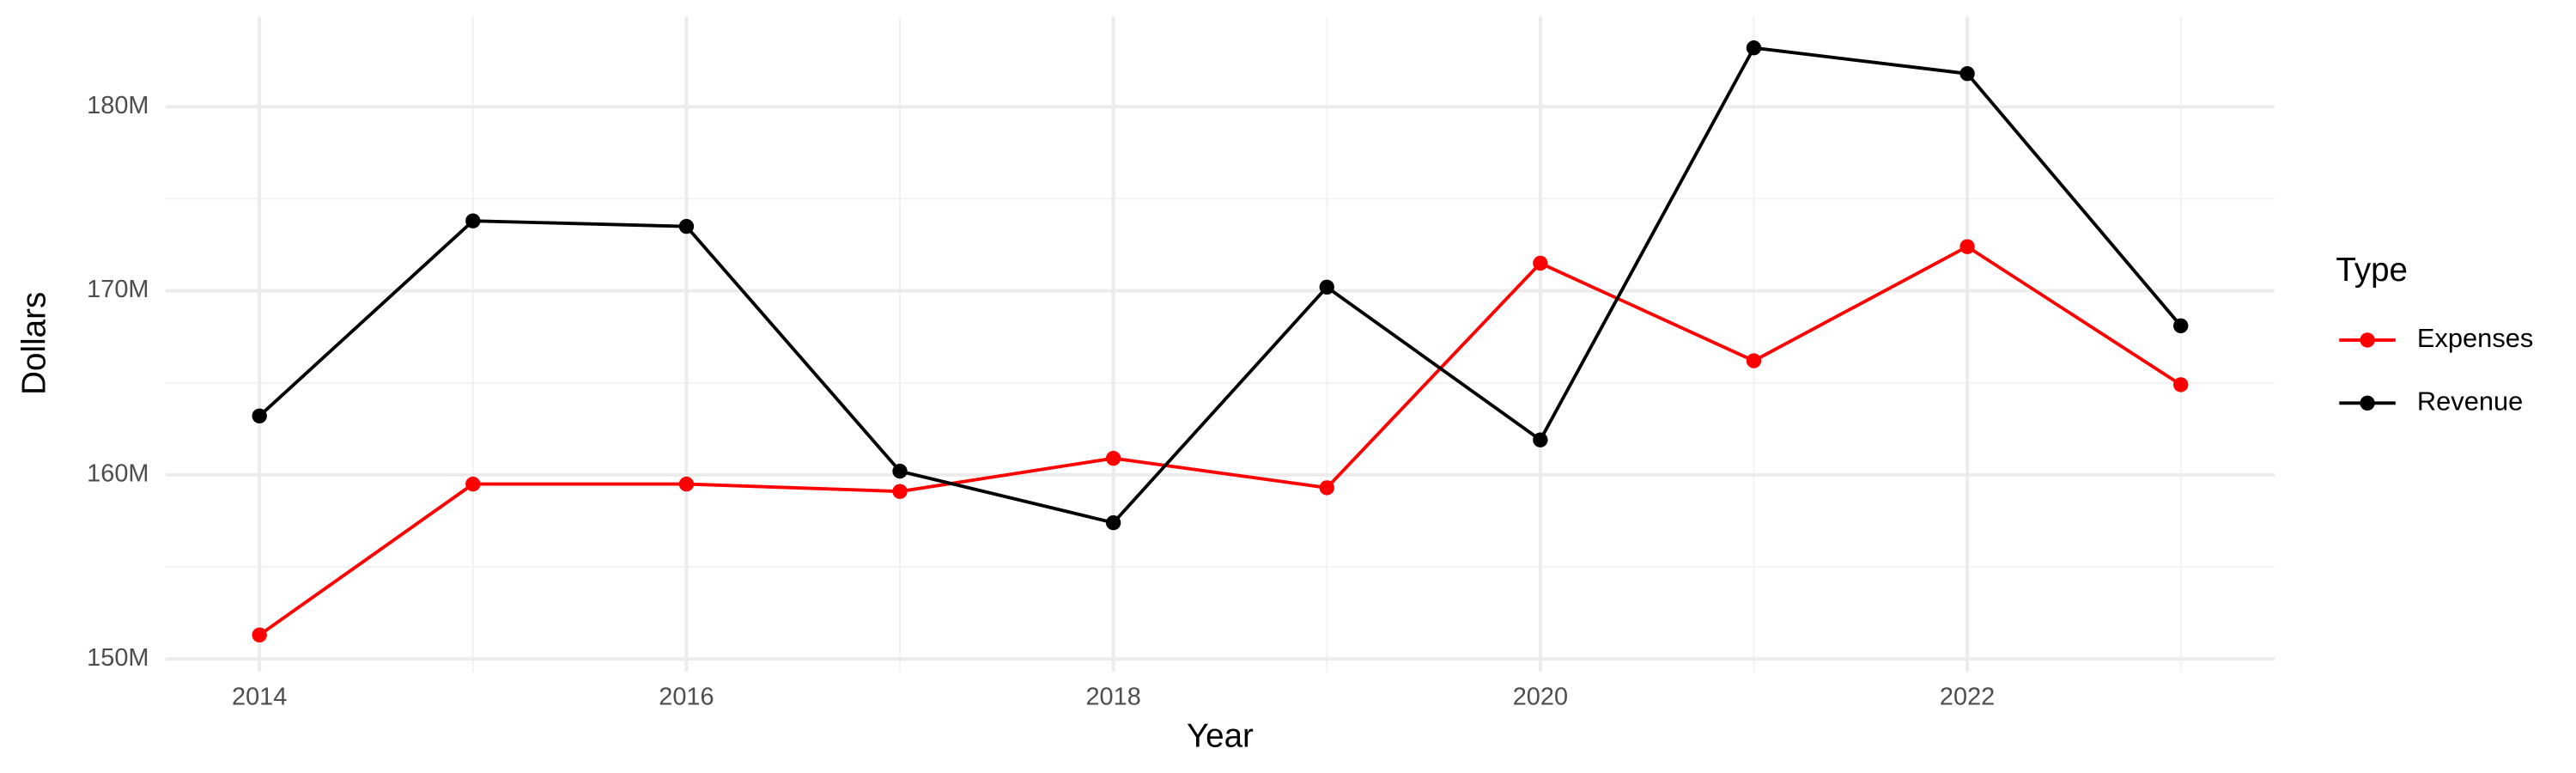  Describe the element at coordinates (2372, 270) in the screenshot. I see `legend-title: Type` at that location.